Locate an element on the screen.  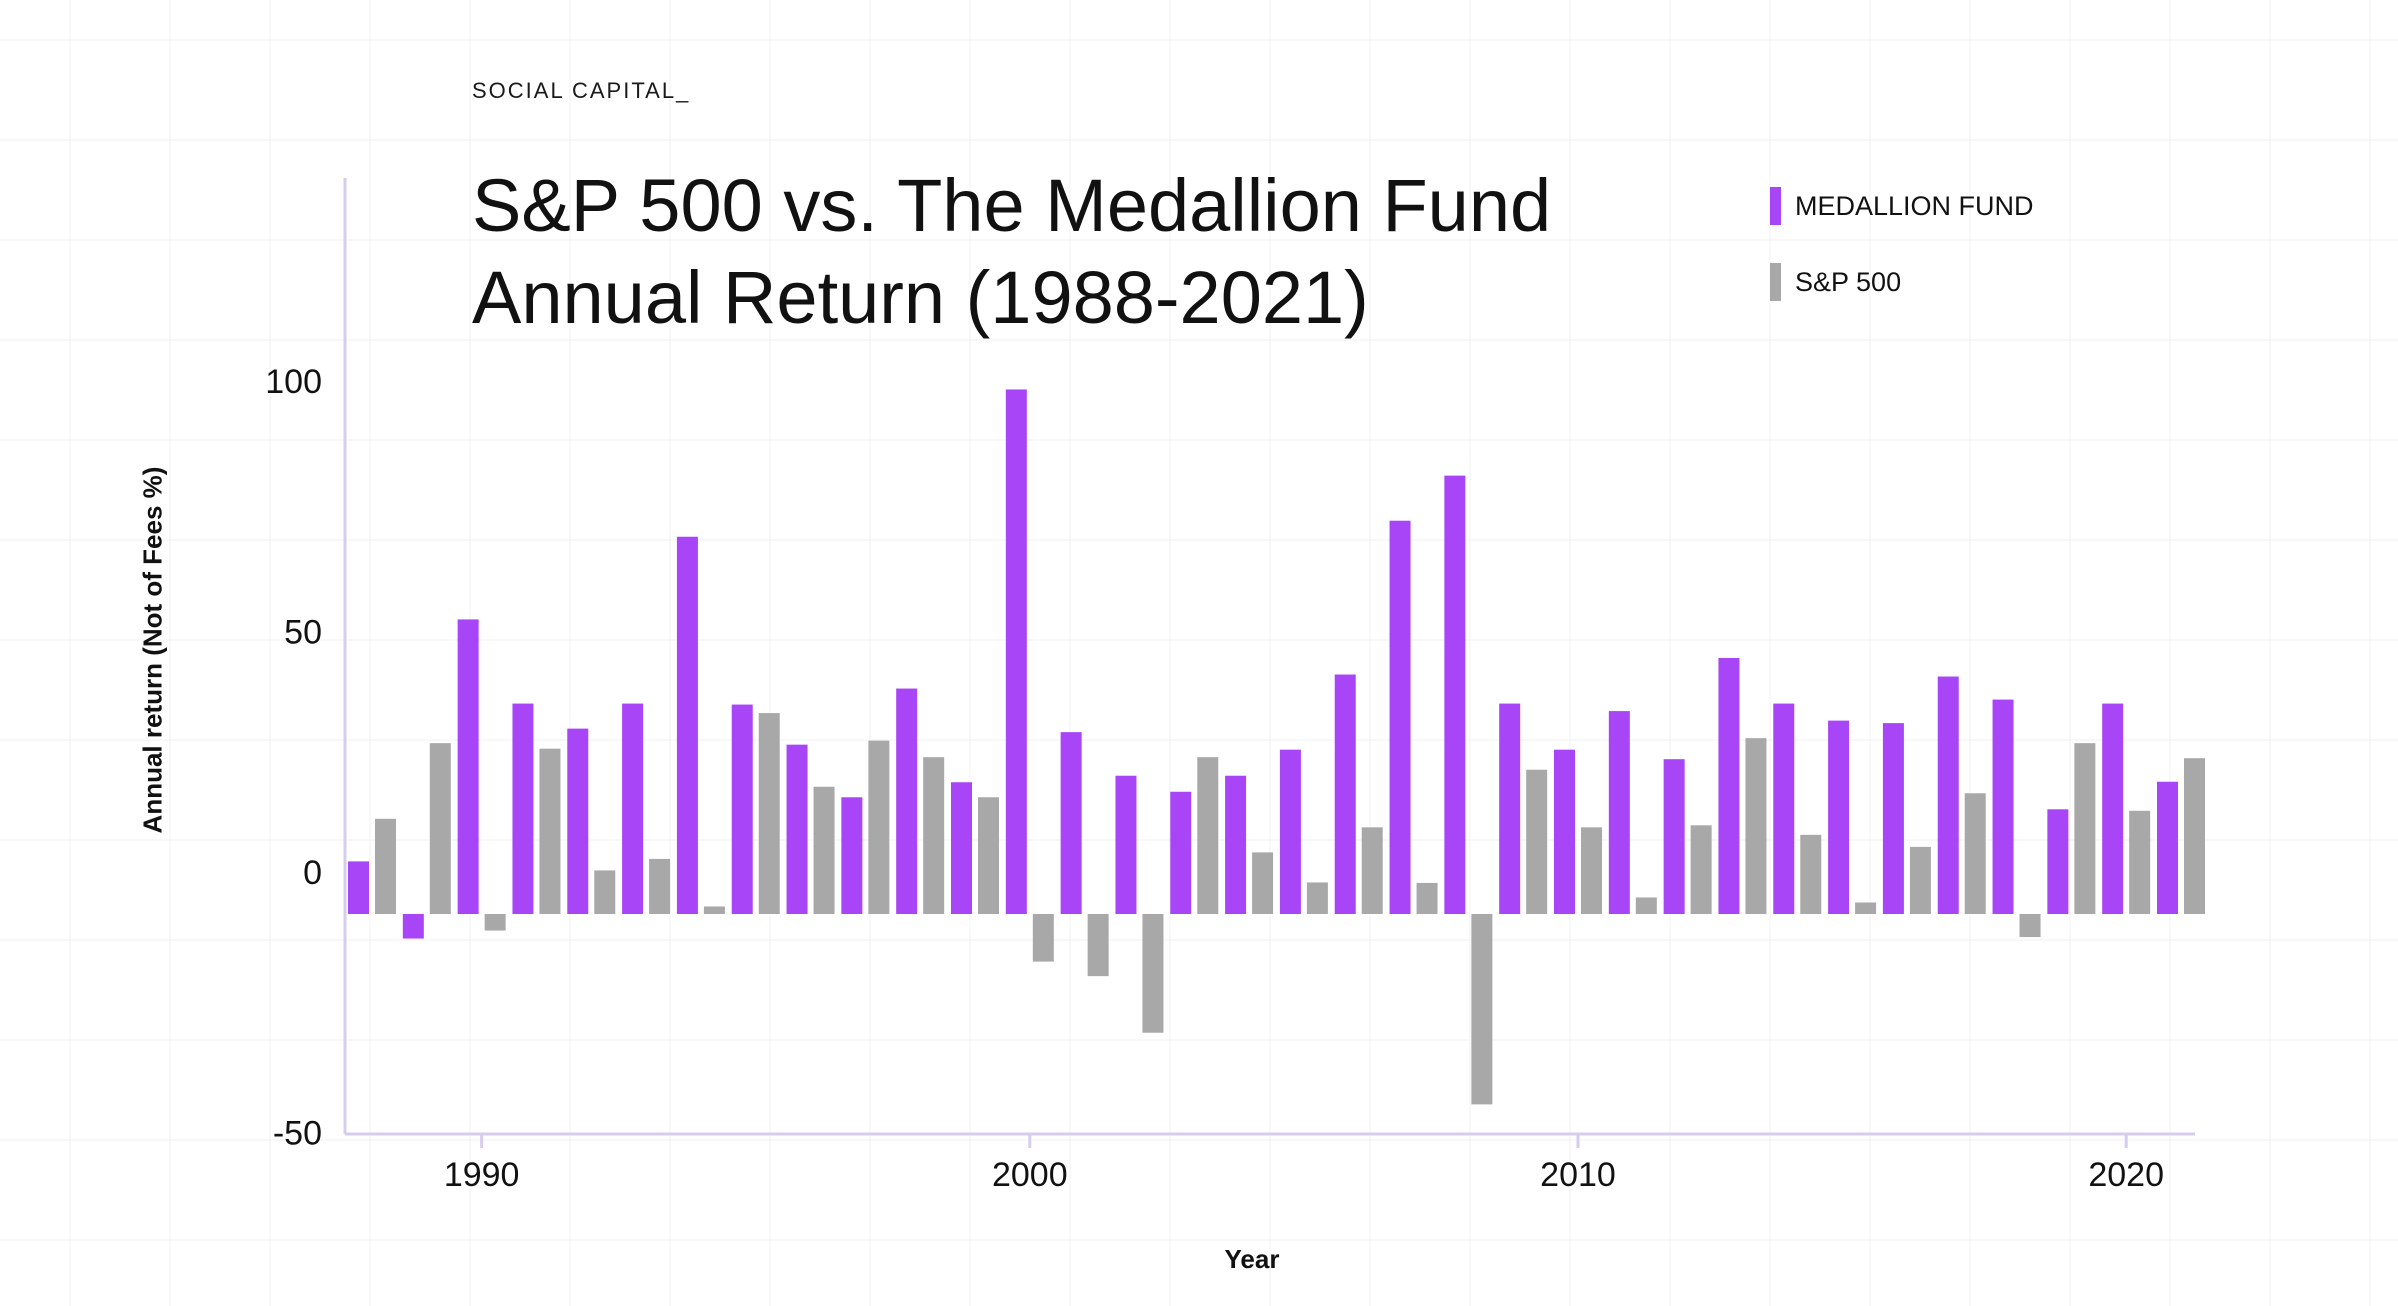
chart-title-line-2: Annual Return (1988-2021) is located at coordinates (920, 297).